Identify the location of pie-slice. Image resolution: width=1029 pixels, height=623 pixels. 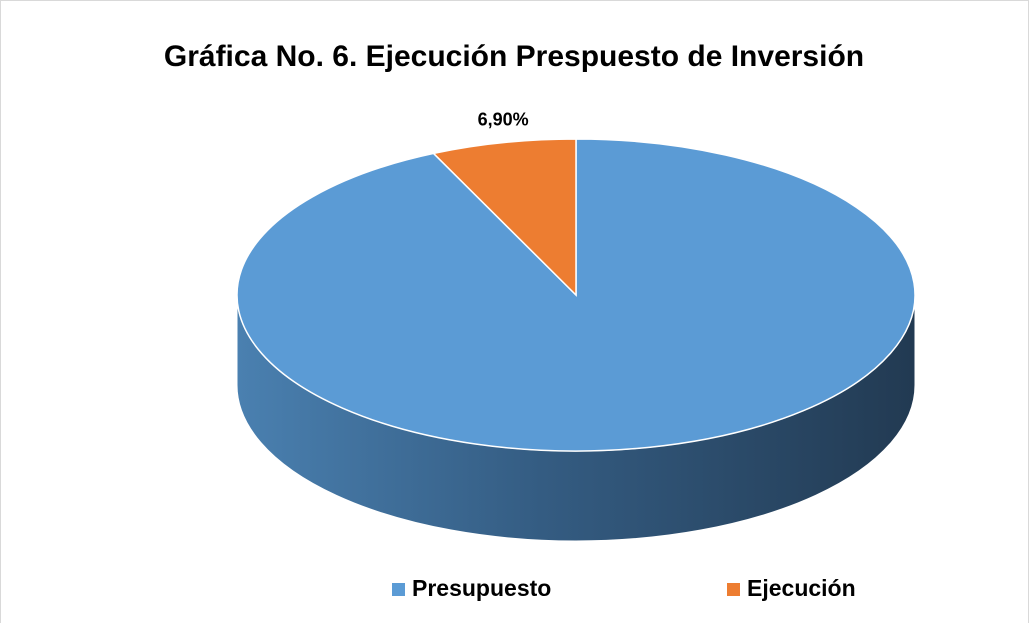
(504, 217).